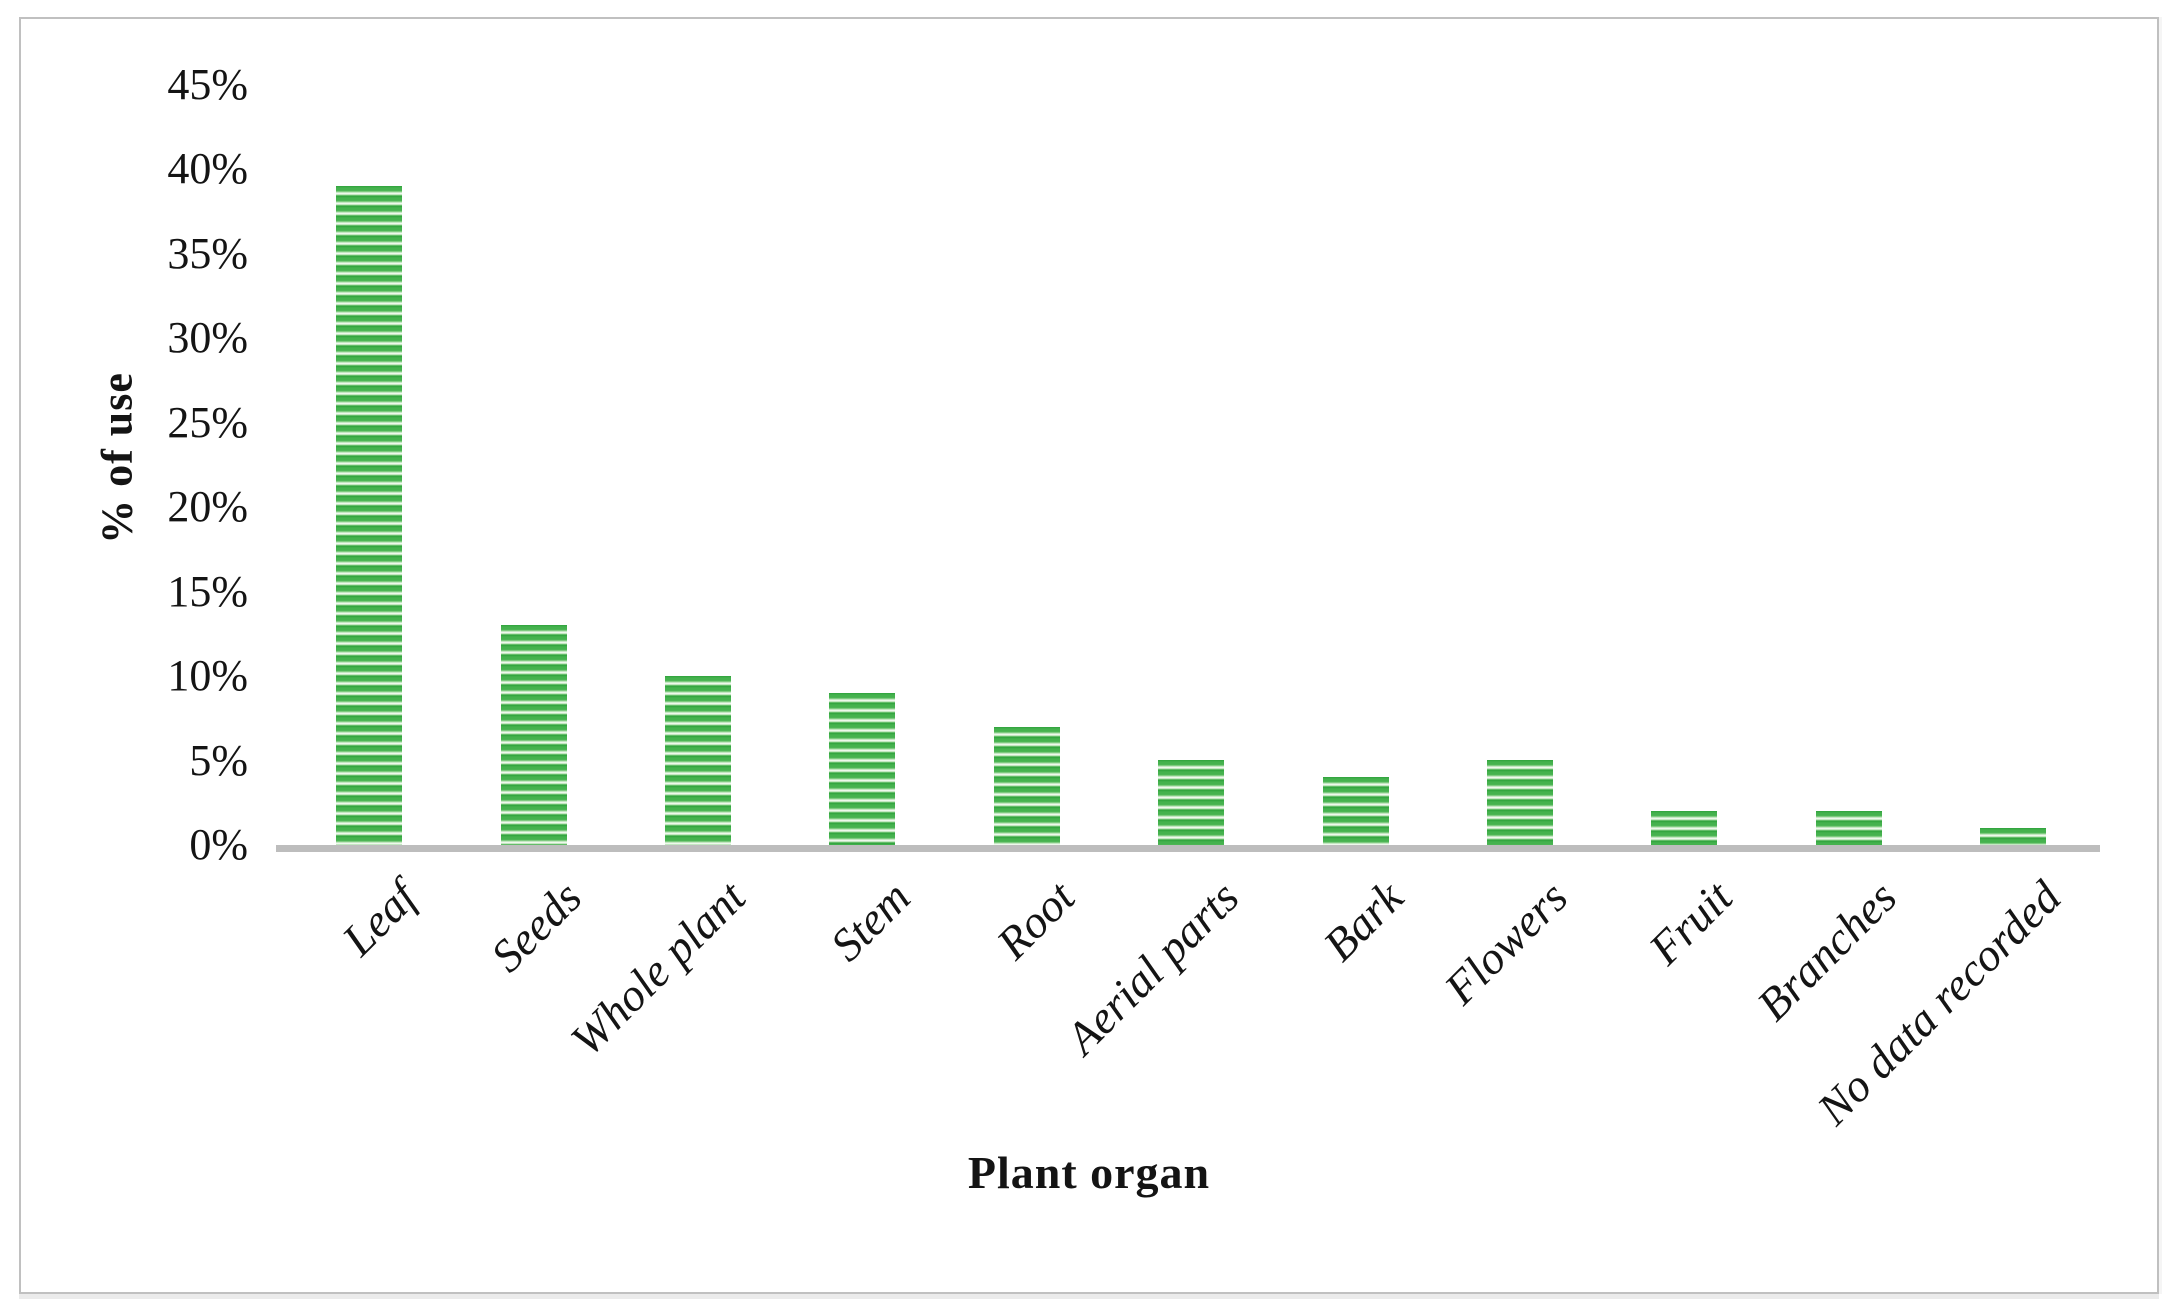 Image resolution: width=2178 pixels, height=1316 pixels. Describe the element at coordinates (207, 84) in the screenshot. I see `y-tick-label: 45%` at that location.